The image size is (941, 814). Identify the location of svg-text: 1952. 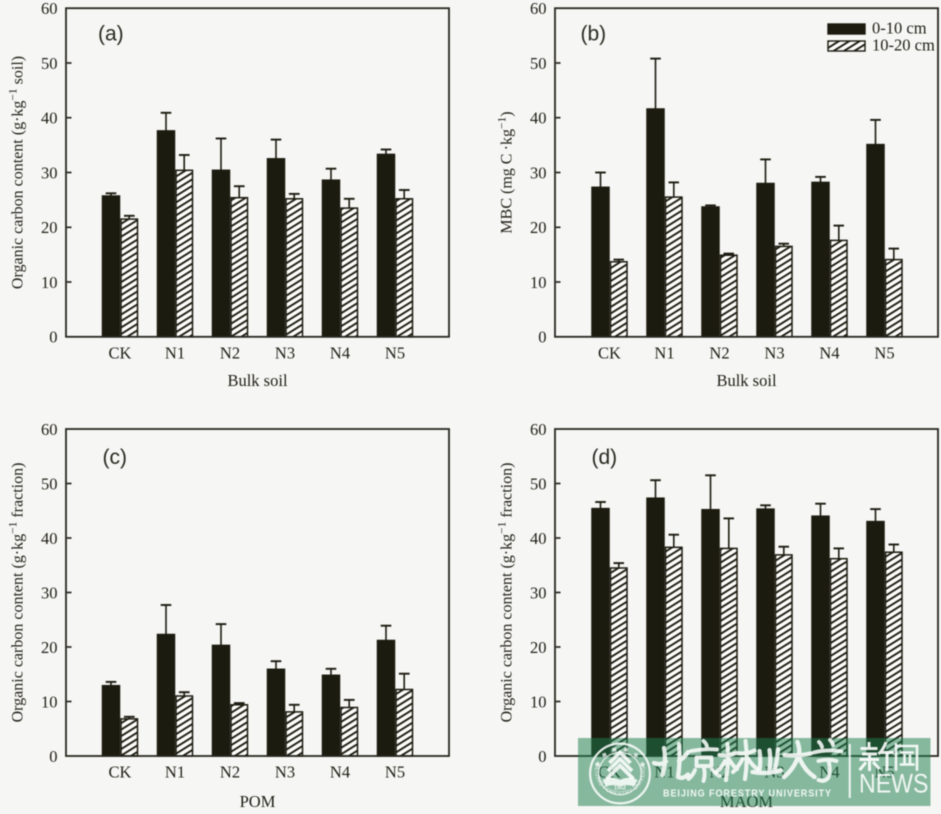
(620, 789).